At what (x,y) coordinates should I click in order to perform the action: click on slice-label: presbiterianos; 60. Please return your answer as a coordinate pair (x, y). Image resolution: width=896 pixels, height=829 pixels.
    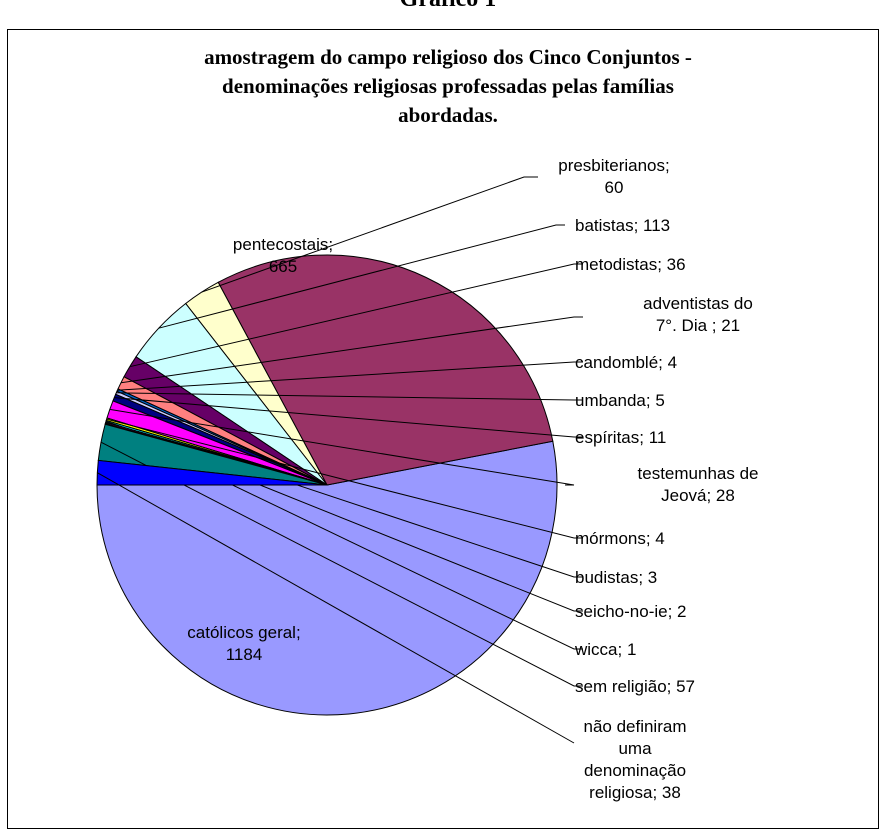
    Looking at the image, I should click on (614, 176).